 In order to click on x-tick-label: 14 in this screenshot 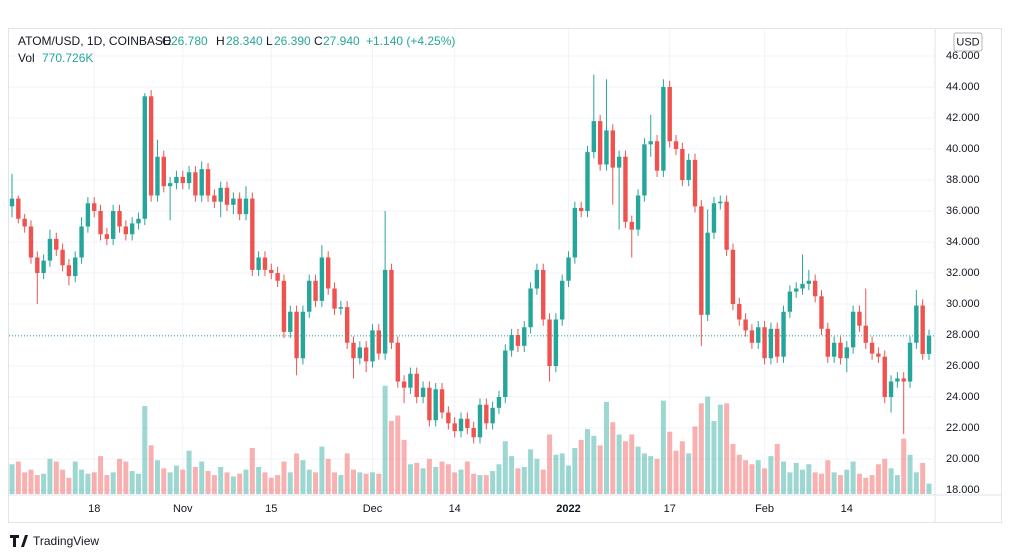, I will do `click(455, 509)`.